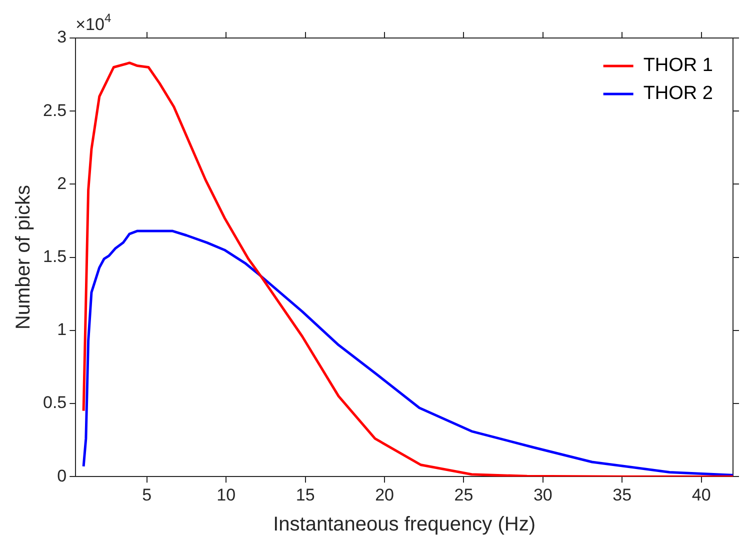 The width and height of the screenshot is (755, 549). What do you see at coordinates (147, 494) in the screenshot?
I see `x-tick-label: 5` at bounding box center [147, 494].